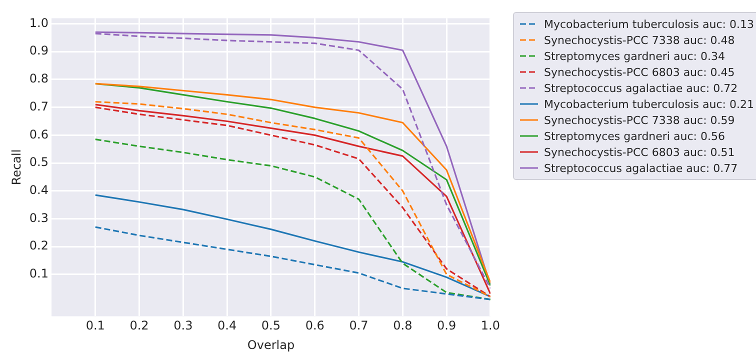 The image size is (756, 363). I want to click on y-tick-label: 0.1, so click(38, 273).